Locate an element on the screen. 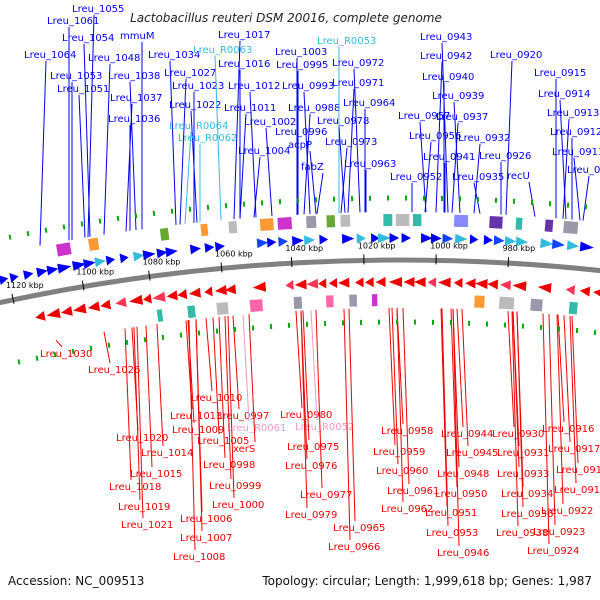  gene-label: Lreu_0933 is located at coordinates (523, 474).